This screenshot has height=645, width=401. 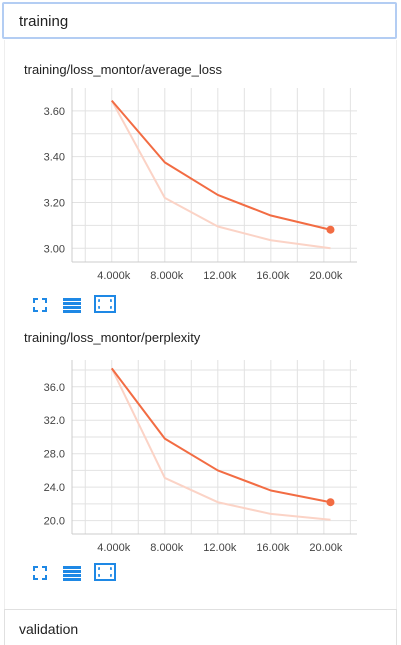 I want to click on y-tick-label: 20.0, so click(x=54, y=522).